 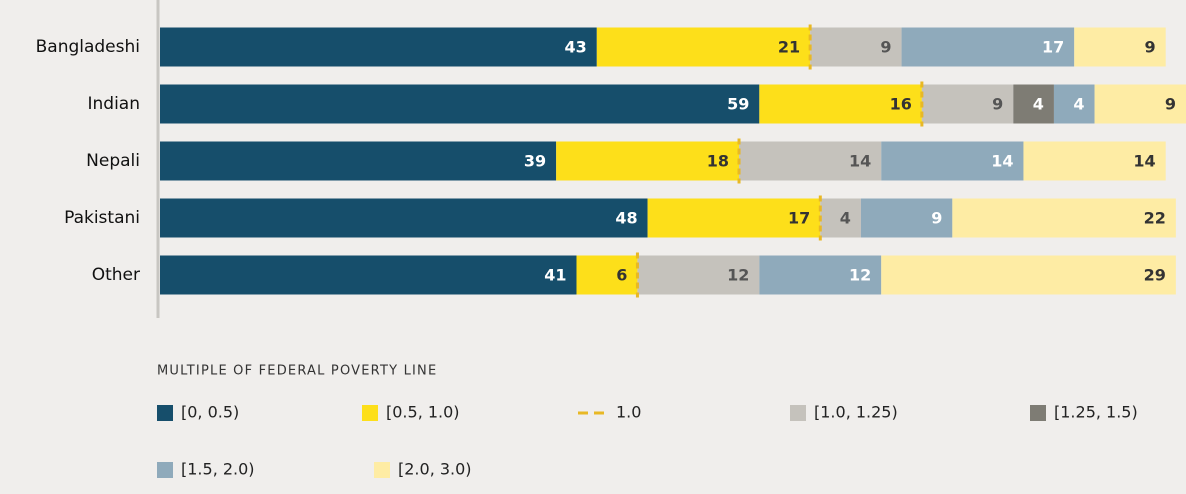 What do you see at coordinates (297, 371) in the screenshot?
I see `legend-title: MULTIPLE OF FEDERAL POVERTY LINE` at bounding box center [297, 371].